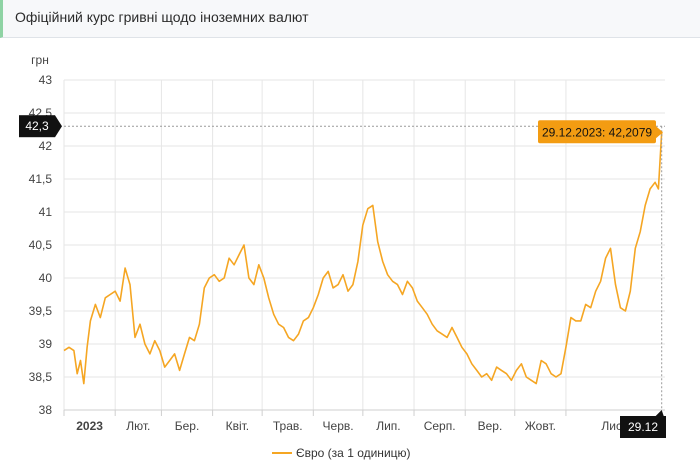 This screenshot has height=466, width=700. I want to click on x-tick-label: Бер., so click(187, 426).